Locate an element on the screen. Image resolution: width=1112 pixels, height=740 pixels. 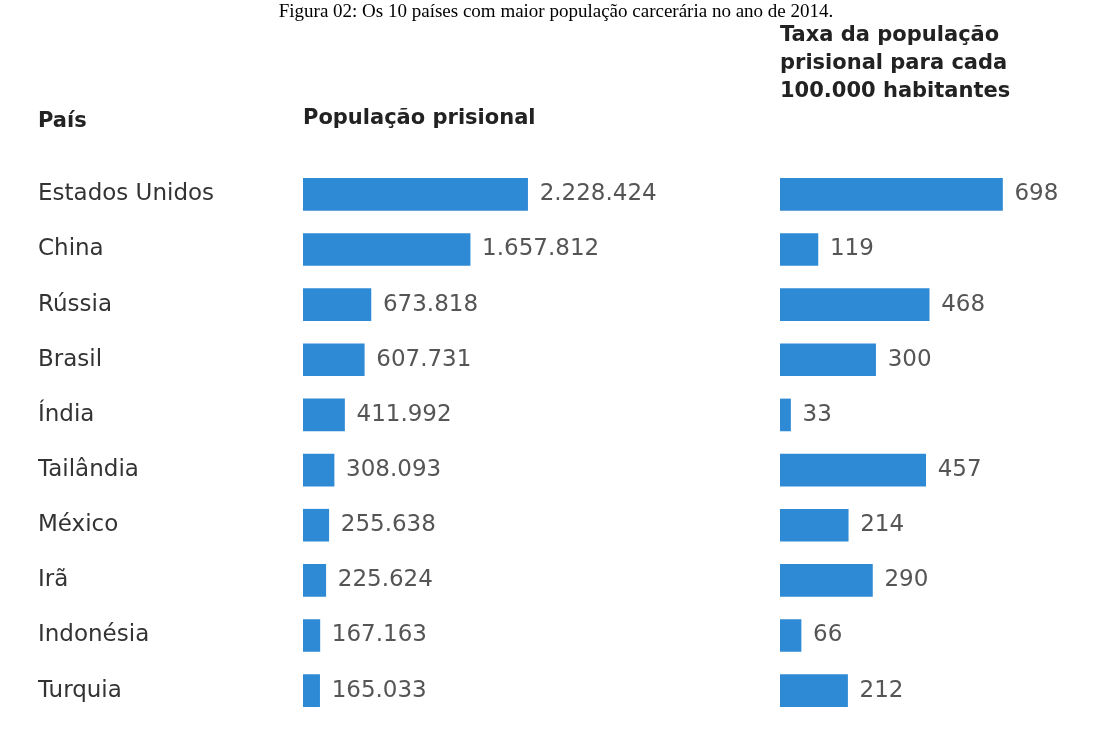
data-label: 457 is located at coordinates (959, 468).